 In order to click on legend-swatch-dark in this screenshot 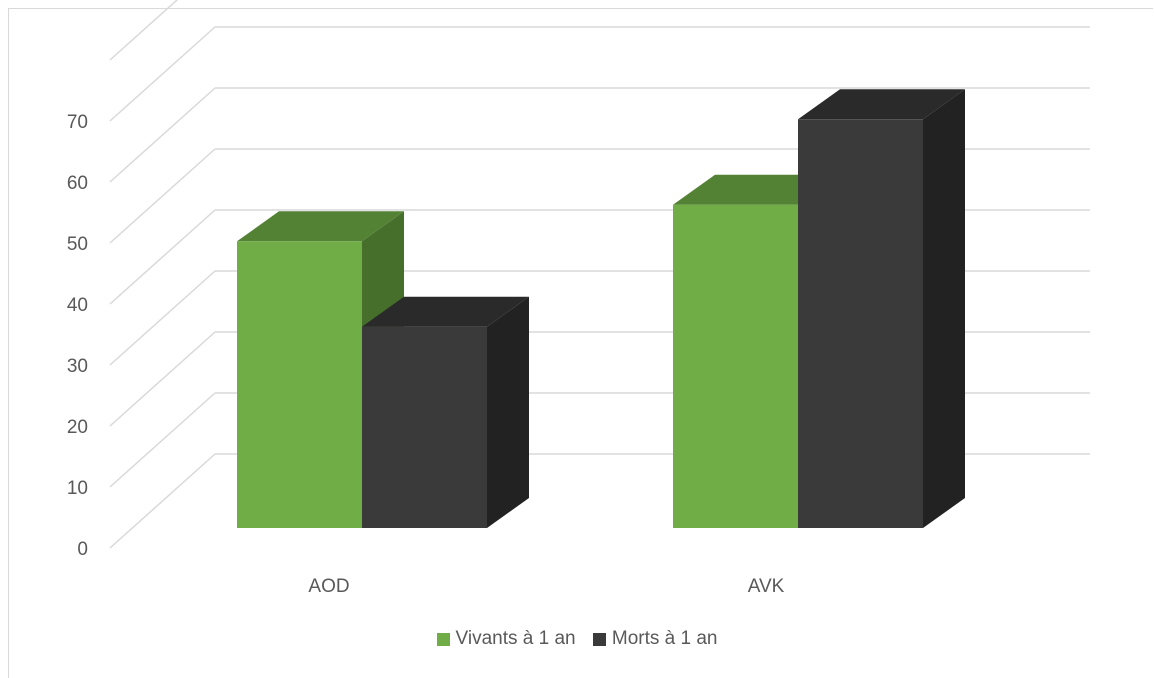, I will do `click(599, 639)`.